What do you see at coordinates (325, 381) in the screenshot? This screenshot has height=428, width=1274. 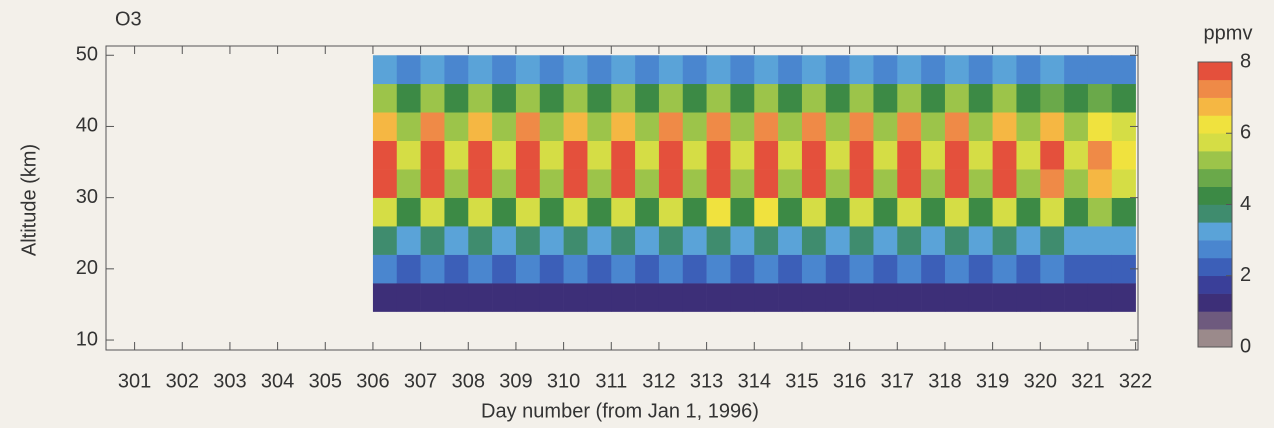 I see `x-tick-label: 305` at bounding box center [325, 381].